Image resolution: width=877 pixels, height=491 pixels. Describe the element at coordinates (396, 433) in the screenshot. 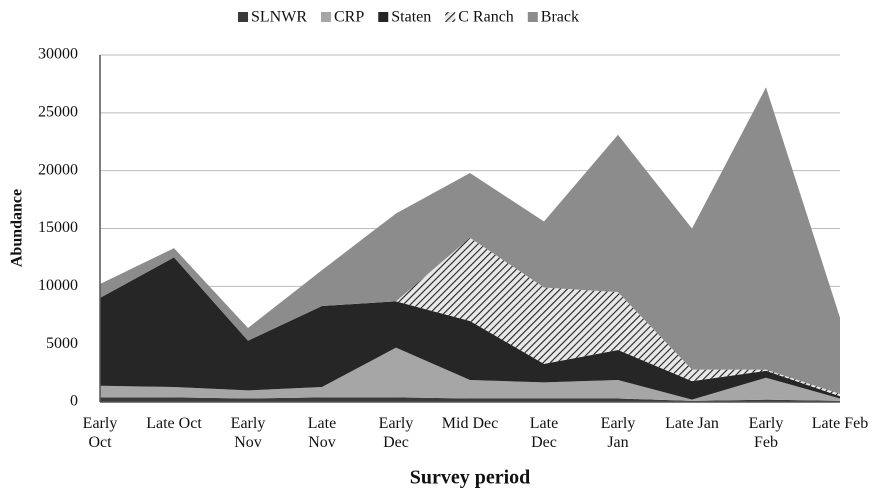

I see `x-tick-label: Early Dec` at that location.